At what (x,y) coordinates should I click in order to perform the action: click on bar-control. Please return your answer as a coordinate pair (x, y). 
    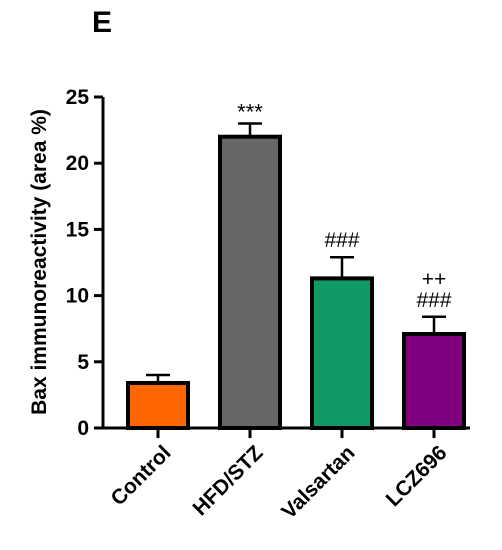
    Looking at the image, I should click on (158, 405).